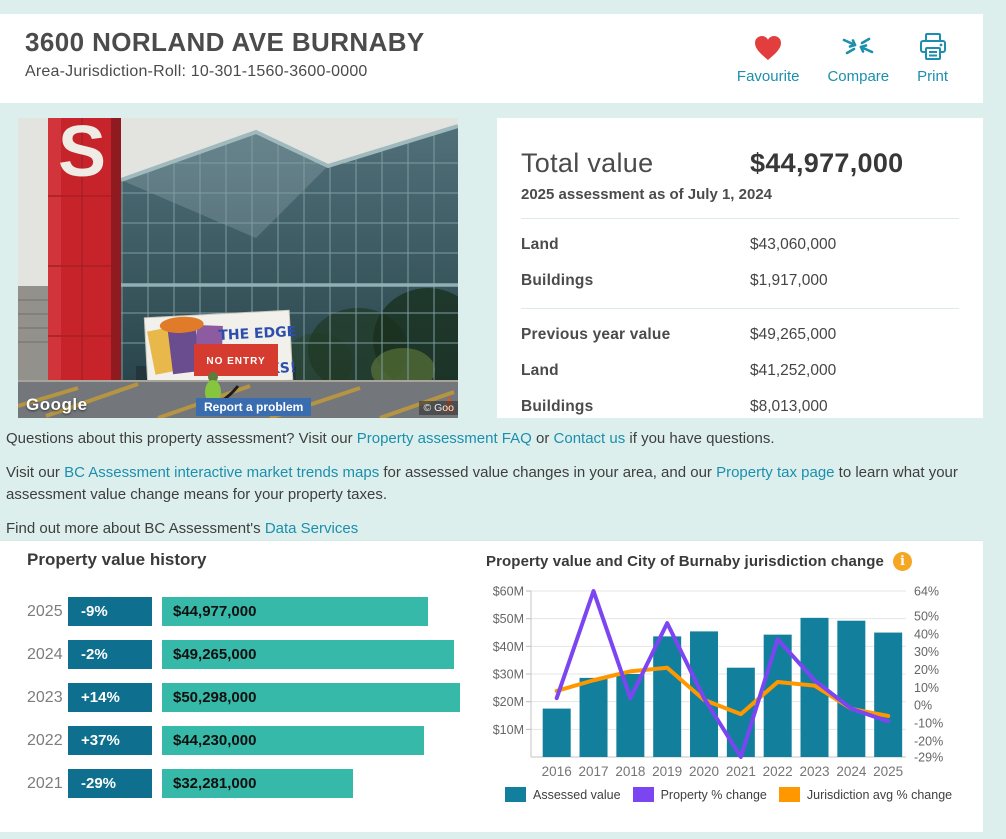  I want to click on history-change-badge: +14%, so click(110, 697).